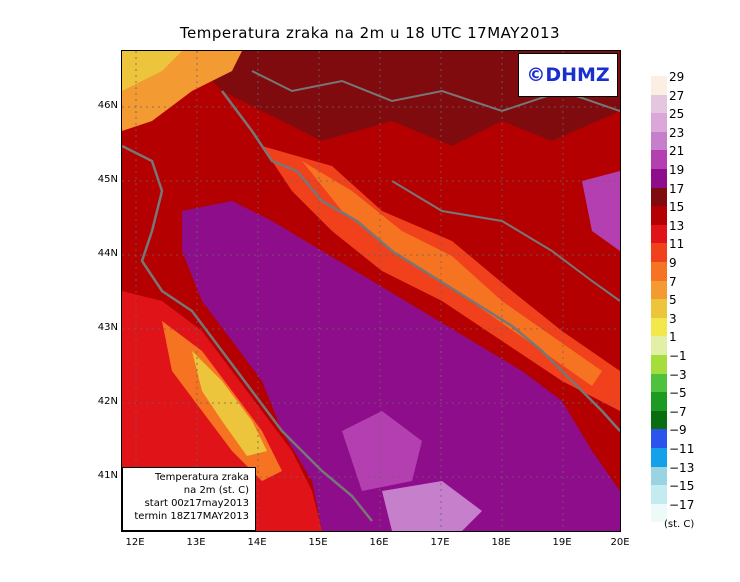 The image size is (740, 582). Describe the element at coordinates (673, 318) in the screenshot. I see `legend-label: 3` at that location.